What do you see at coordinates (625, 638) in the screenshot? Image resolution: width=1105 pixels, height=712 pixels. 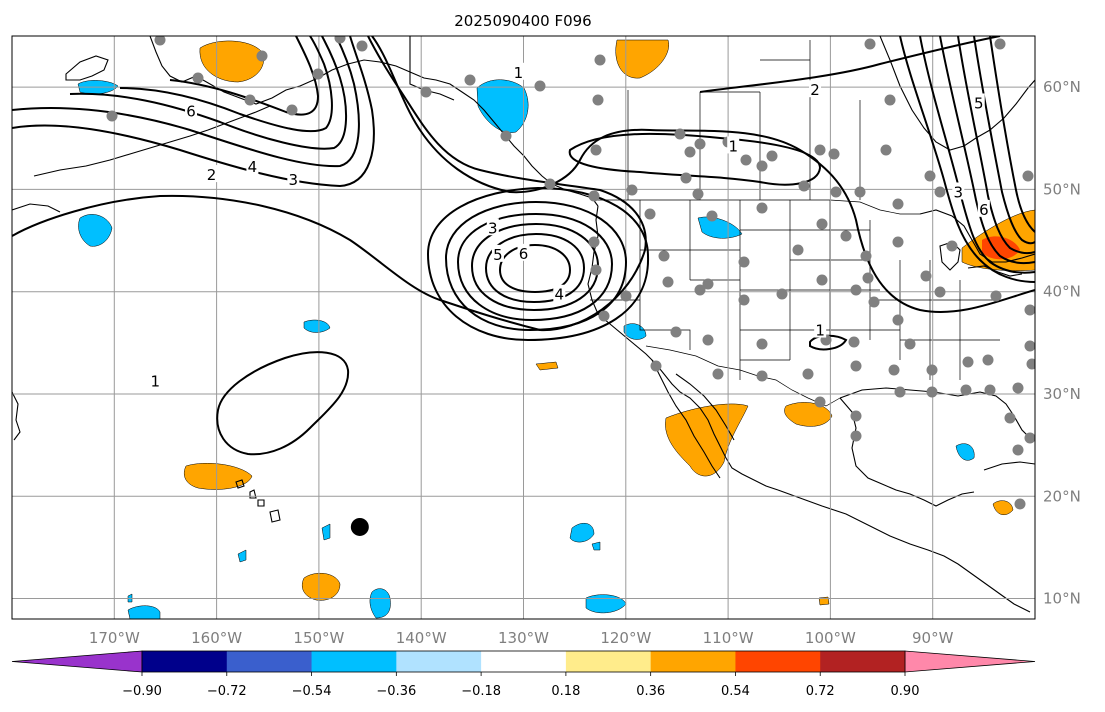 I see `lon-tick-label: 120°W` at bounding box center [625, 638].